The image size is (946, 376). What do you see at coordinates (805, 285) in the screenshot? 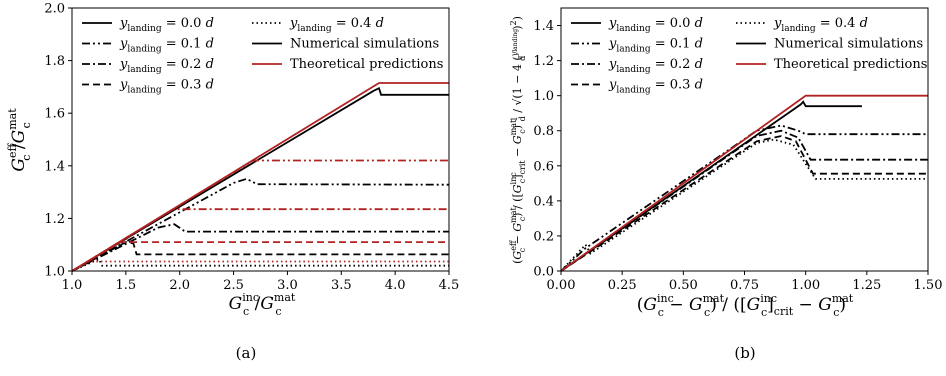
I see `panel-b-x-tick-label: 1.00` at bounding box center [805, 285].